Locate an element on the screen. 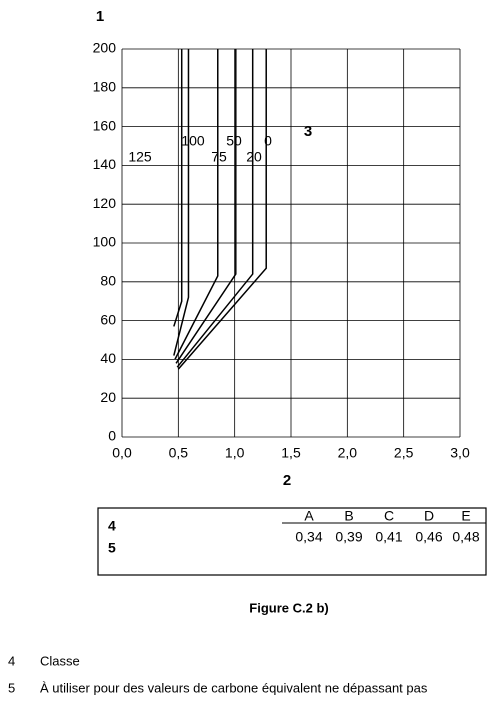 This screenshot has height=711, width=495. curve-label: 0 is located at coordinates (268, 141).